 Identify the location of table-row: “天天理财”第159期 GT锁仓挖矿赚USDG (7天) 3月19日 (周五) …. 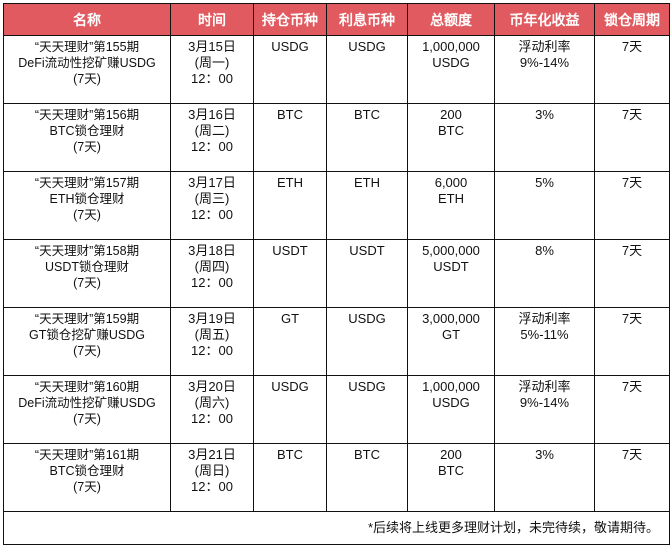
(336, 341).